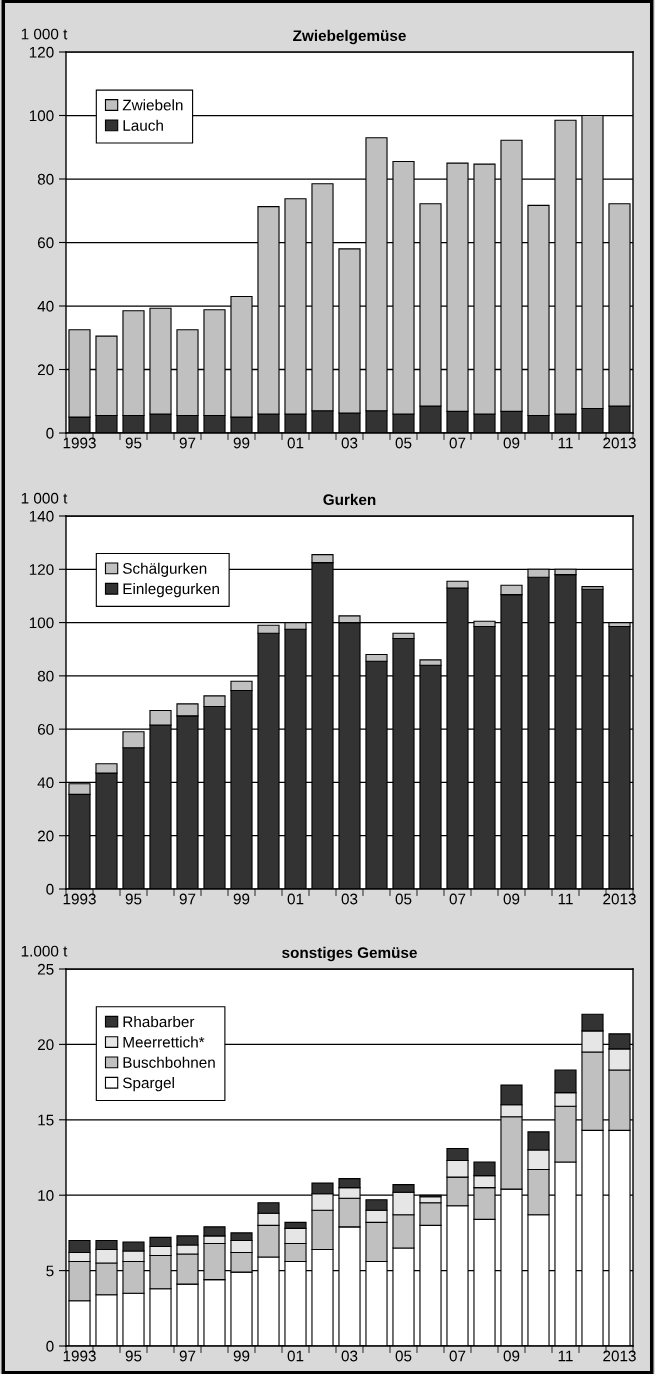  Describe the element at coordinates (169, 1062) in the screenshot. I see `legend-label: Buschbohnen` at that location.